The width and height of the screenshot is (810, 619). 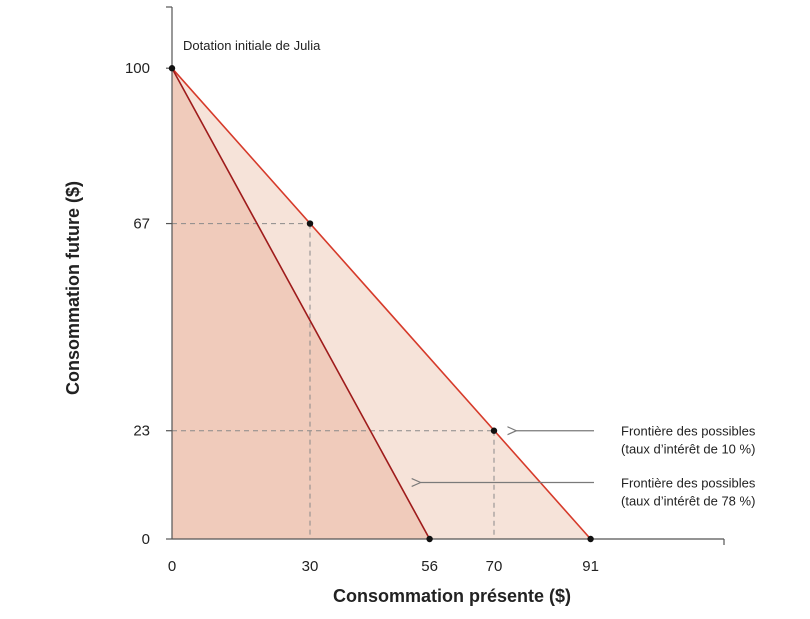 I want to click on annotation-label-1: Frontière des possibles, so click(x=688, y=431).